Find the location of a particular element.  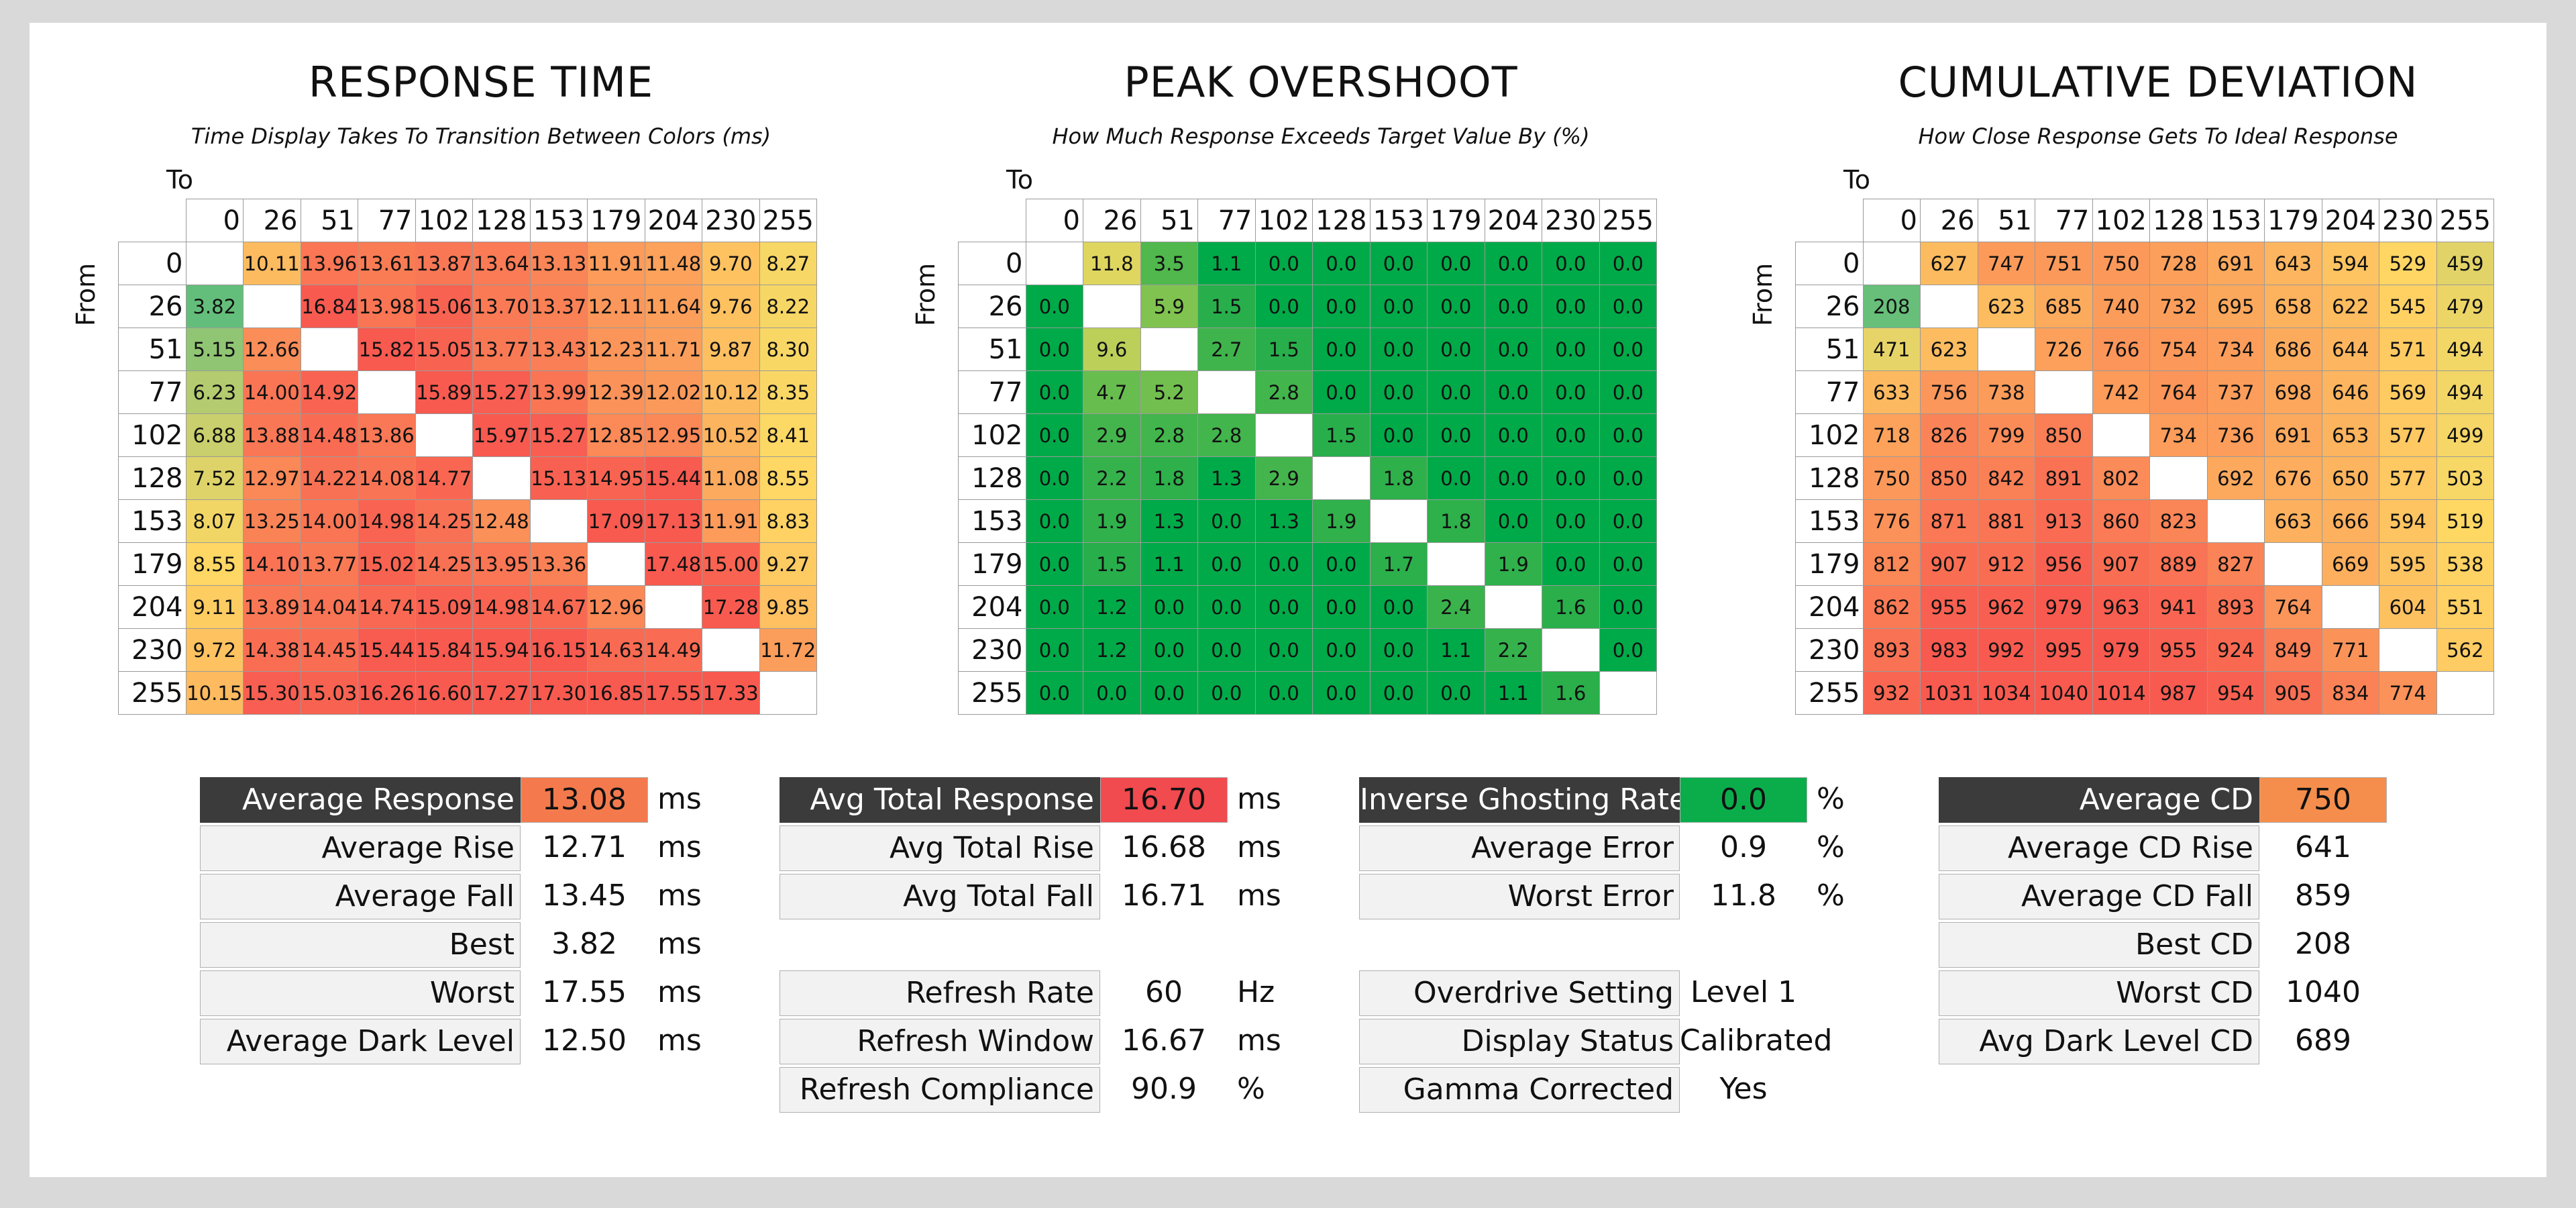

heatmap-cell: 627 is located at coordinates (1949, 263).